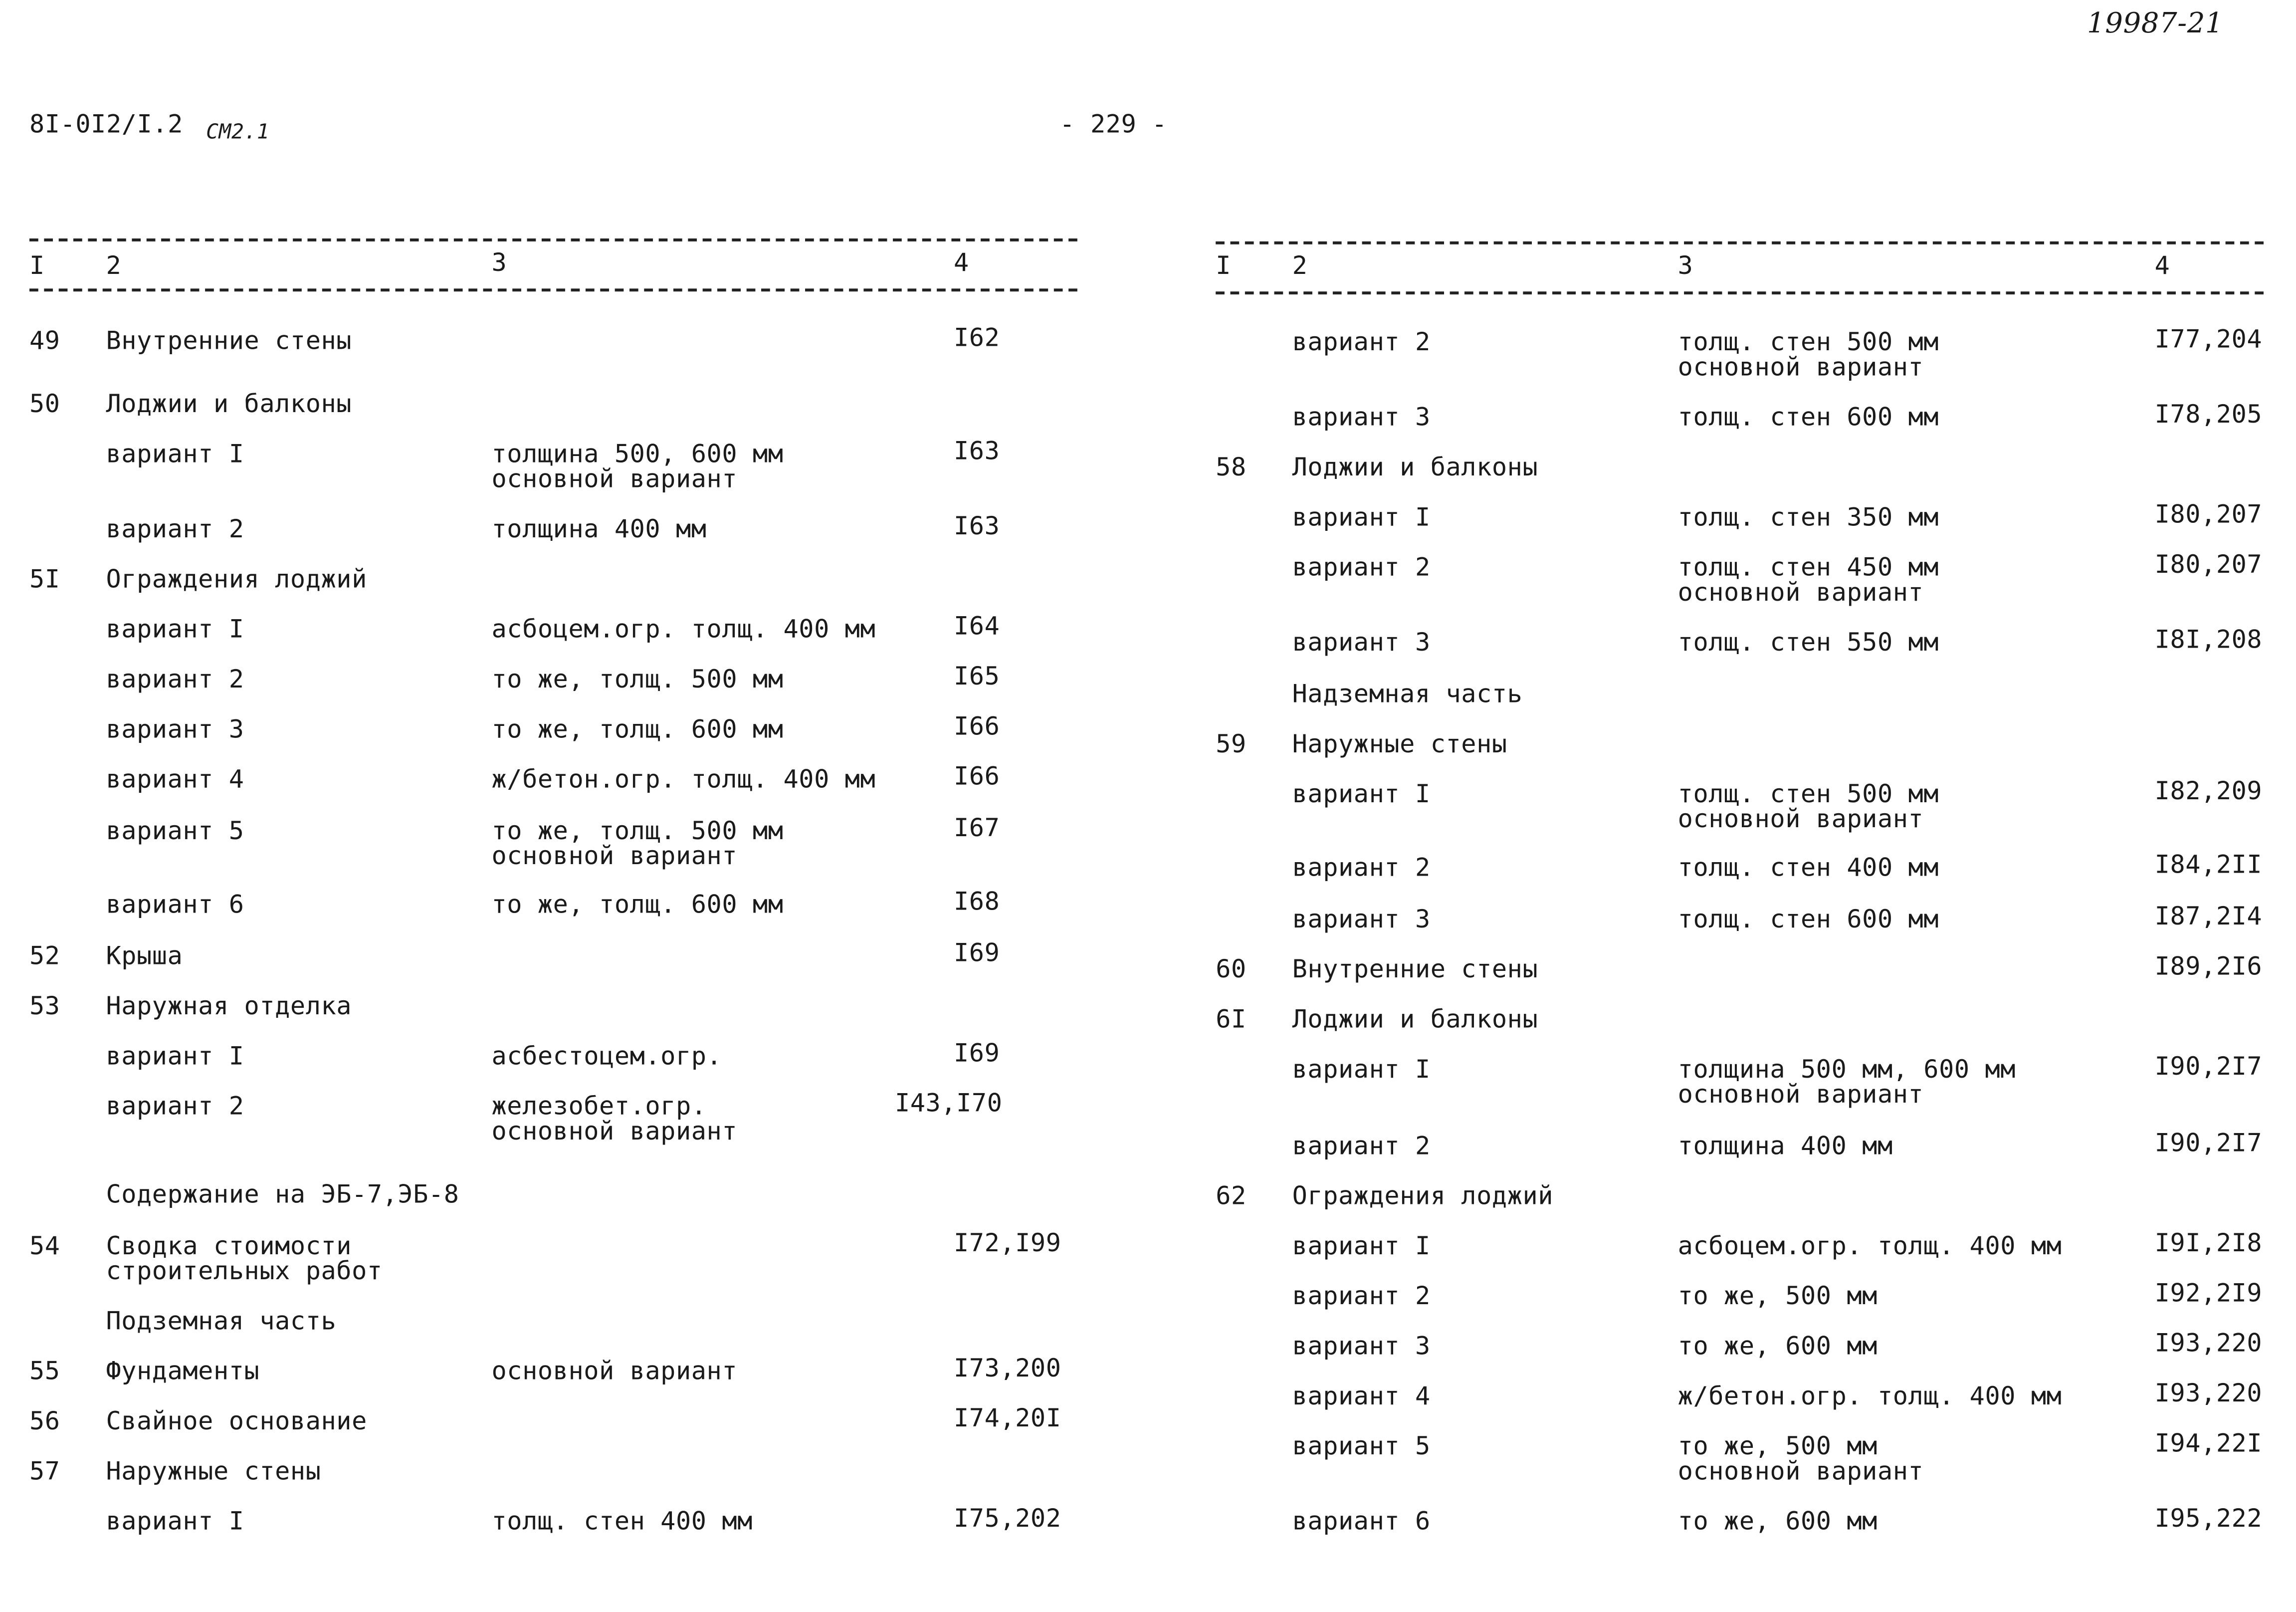  What do you see at coordinates (977, 677) in the screenshot?
I see `row-page: I65` at bounding box center [977, 677].